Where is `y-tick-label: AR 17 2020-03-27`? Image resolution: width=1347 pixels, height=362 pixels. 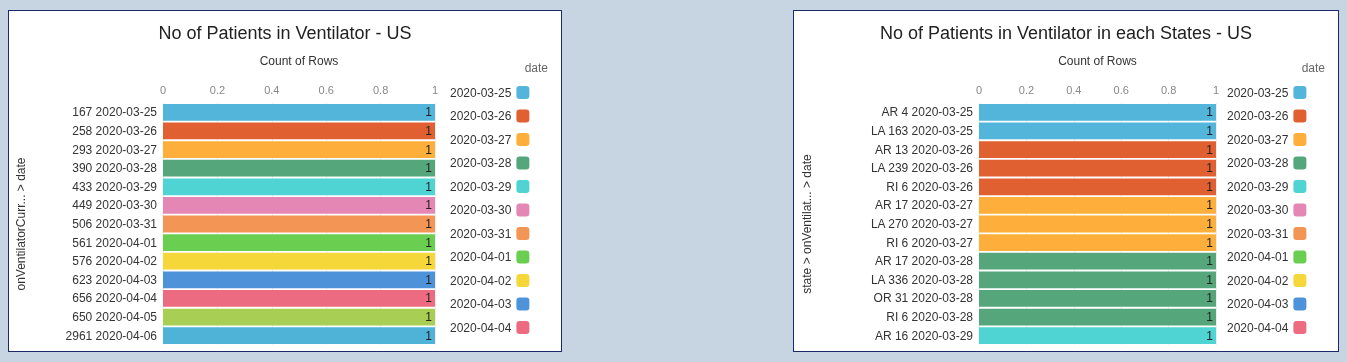 y-tick-label: AR 17 2020-03-27 is located at coordinates (924, 205).